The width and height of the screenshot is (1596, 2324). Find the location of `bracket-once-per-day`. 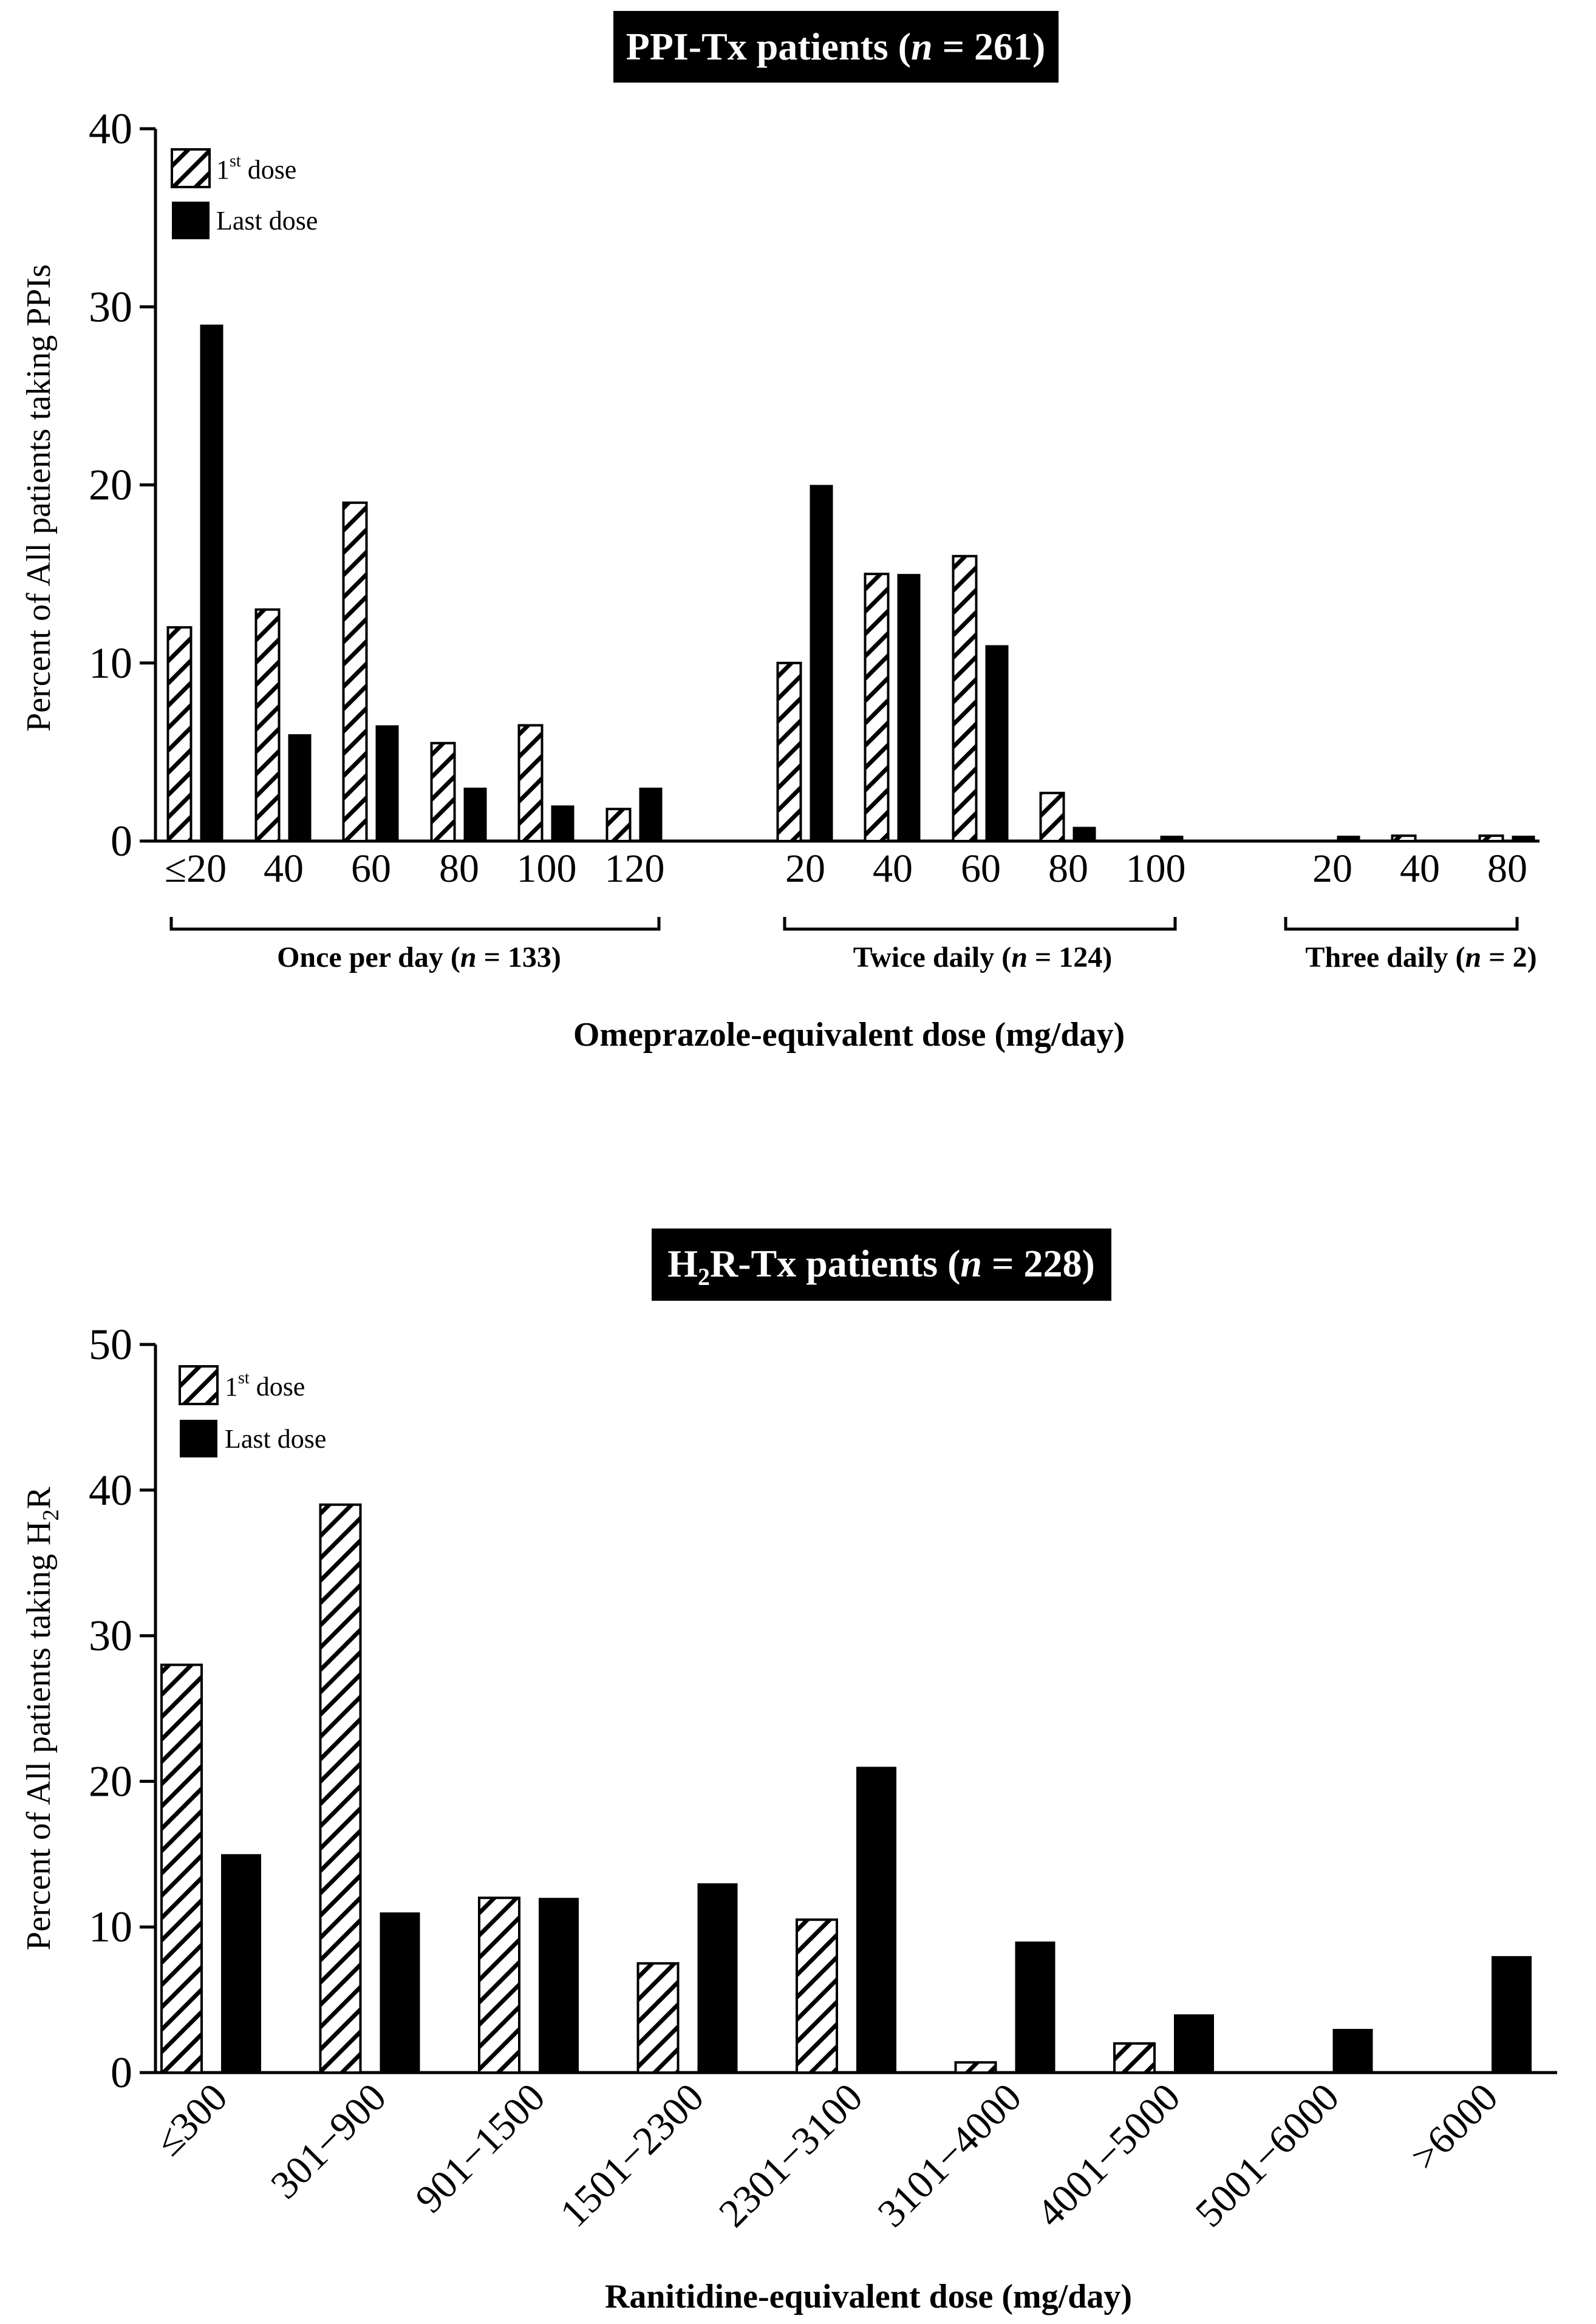

bracket-once-per-day is located at coordinates (415, 924).